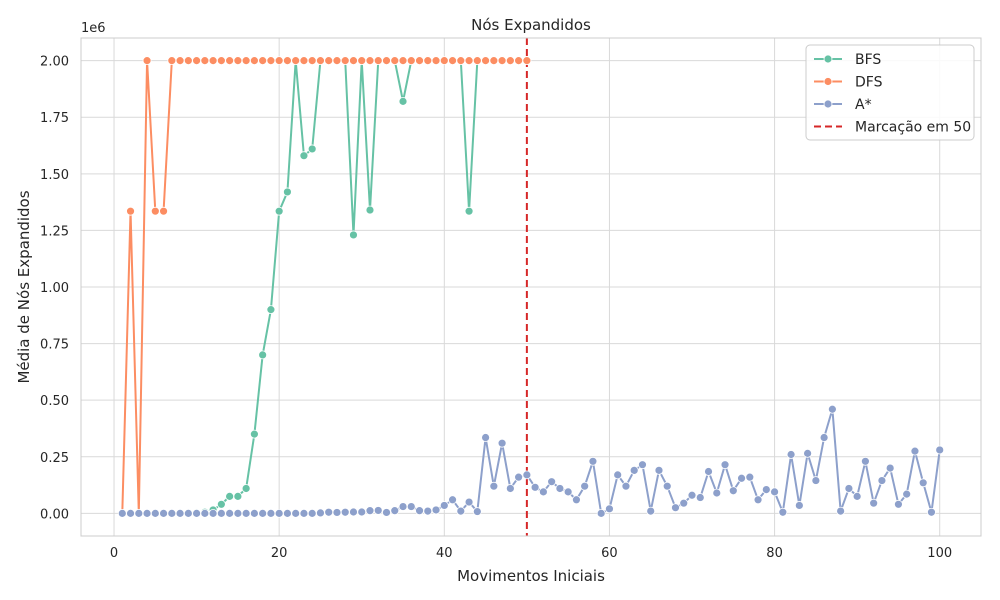 The image size is (1000, 600). Describe the element at coordinates (54, 458) in the screenshot. I see `y-tick-label: 0.25` at that location.